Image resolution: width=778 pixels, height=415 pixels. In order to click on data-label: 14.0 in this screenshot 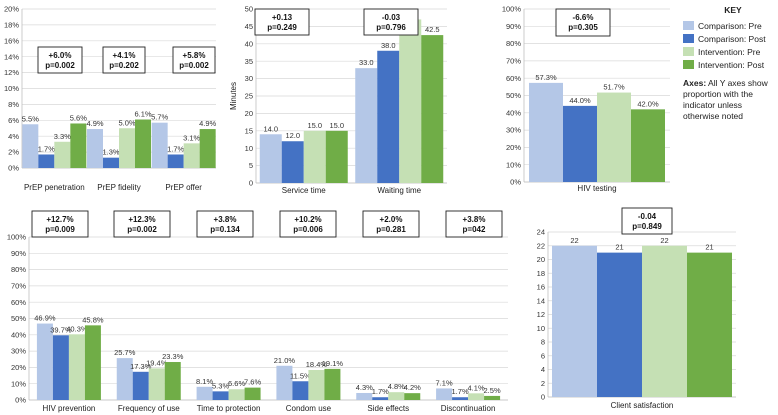, I will do `click(270, 128)`.